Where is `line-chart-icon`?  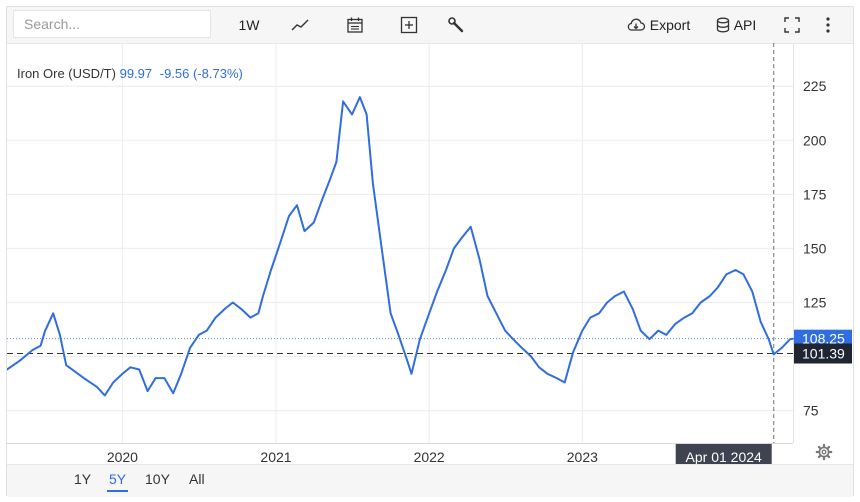 line-chart-icon is located at coordinates (300, 25).